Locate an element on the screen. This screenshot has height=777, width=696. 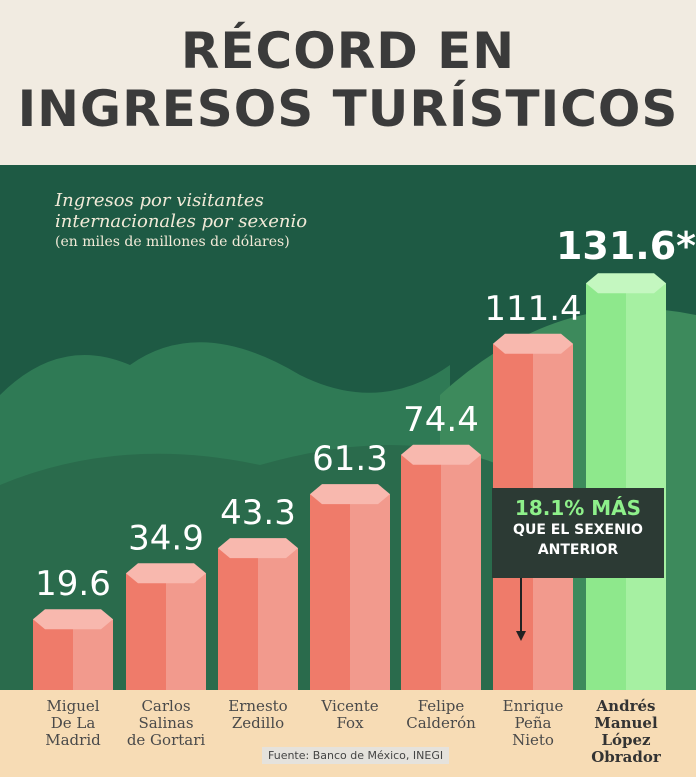
category-label-6: Andrés Manuel López Obrador is located at coordinates (626, 731).